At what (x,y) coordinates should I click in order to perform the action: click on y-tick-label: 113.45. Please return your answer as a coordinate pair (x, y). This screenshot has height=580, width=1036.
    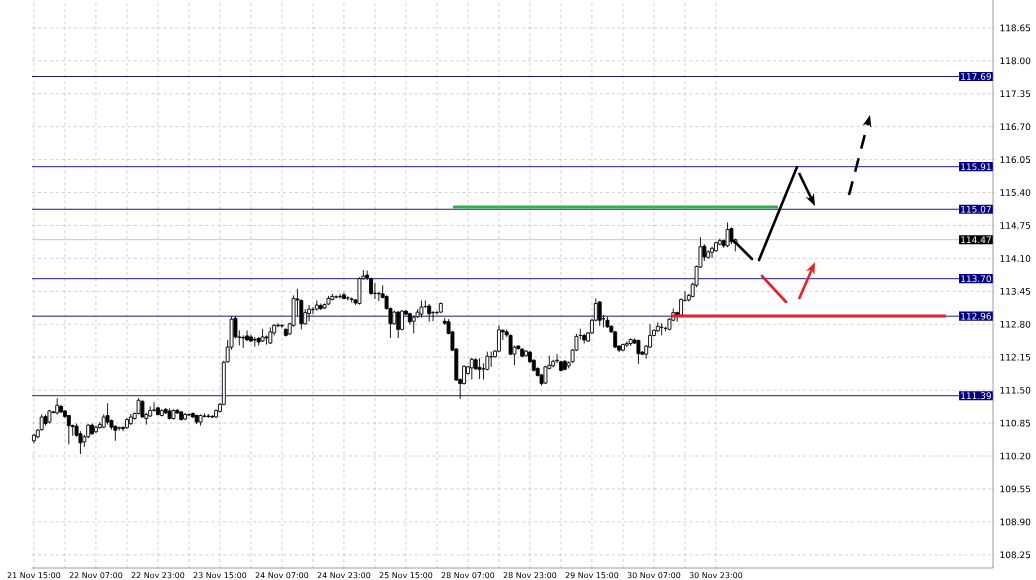
    Looking at the image, I should click on (1015, 291).